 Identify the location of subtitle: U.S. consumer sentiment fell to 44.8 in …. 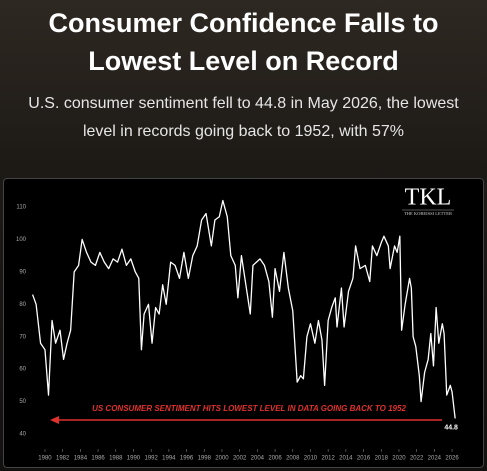
(243, 117).